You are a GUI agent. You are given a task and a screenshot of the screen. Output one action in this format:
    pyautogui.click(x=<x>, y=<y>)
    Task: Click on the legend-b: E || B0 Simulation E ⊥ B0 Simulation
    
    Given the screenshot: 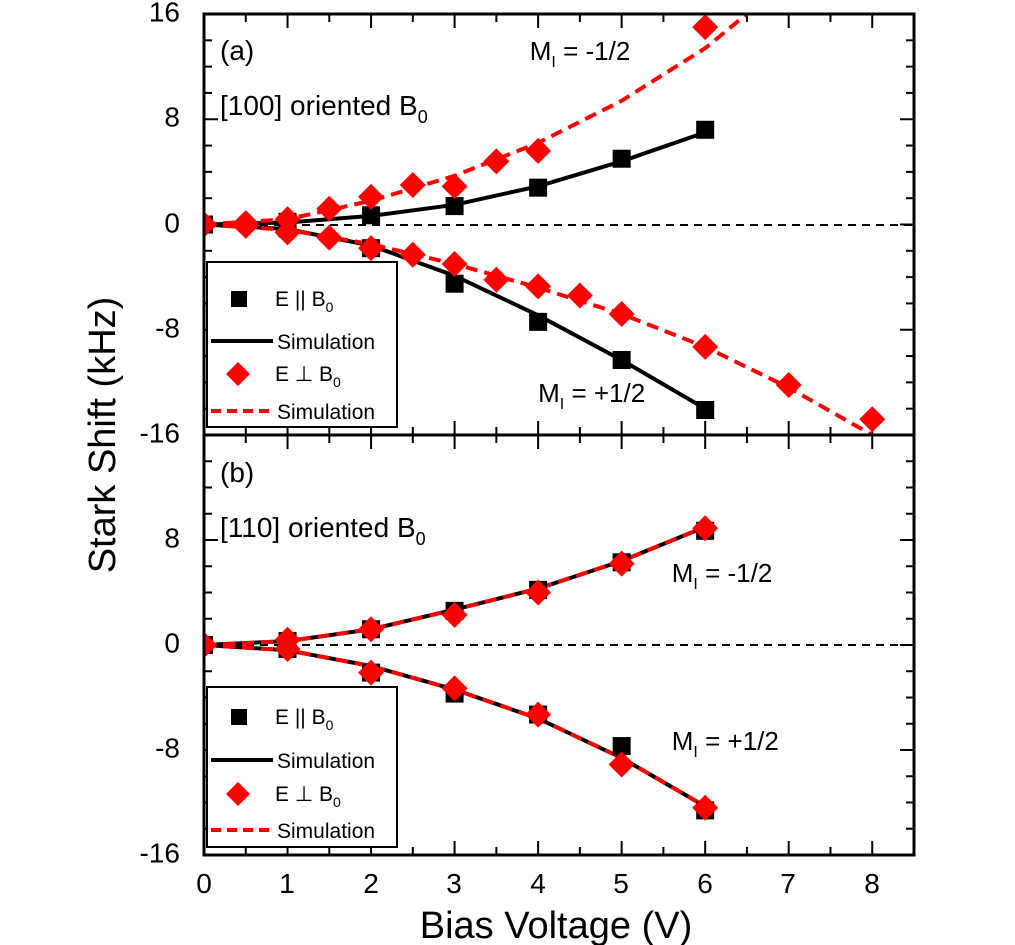 What is the action you would take?
    pyautogui.click(x=302, y=767)
    